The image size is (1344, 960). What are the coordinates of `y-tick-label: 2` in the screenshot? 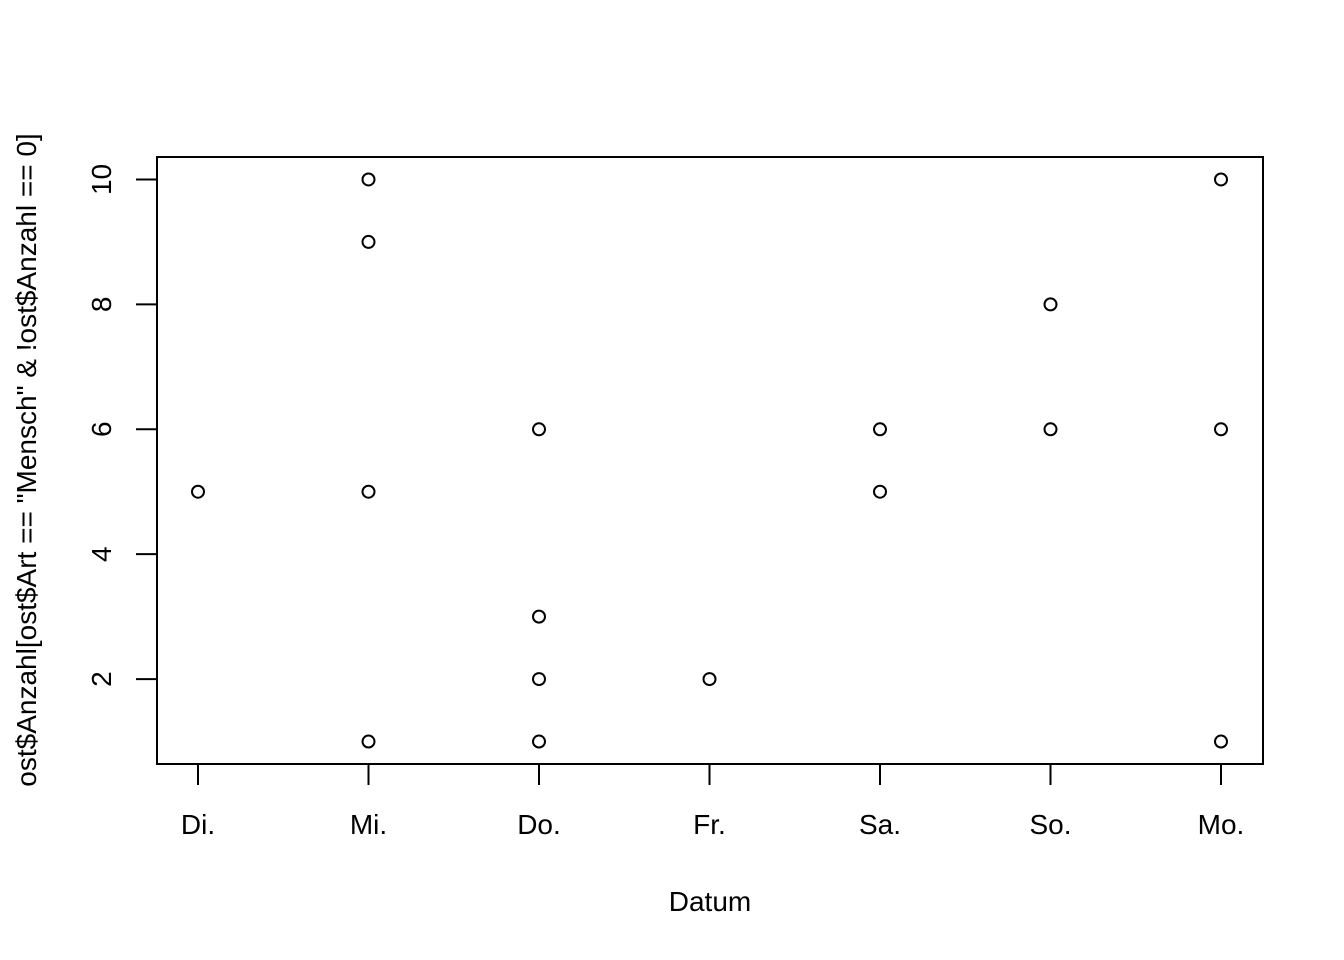 It's located at (101, 679).